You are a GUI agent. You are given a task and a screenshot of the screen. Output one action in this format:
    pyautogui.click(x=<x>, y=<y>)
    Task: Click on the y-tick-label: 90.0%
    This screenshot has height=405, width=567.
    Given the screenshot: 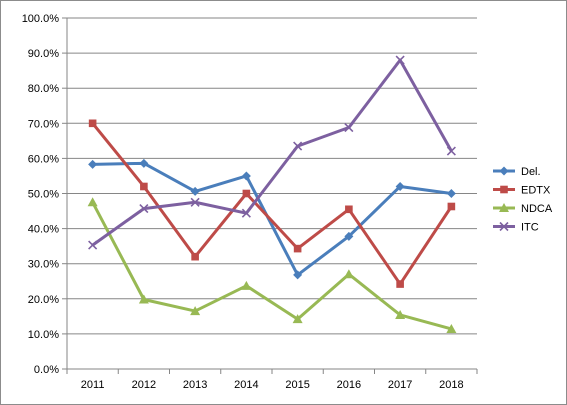 What is the action you would take?
    pyautogui.click(x=43, y=54)
    